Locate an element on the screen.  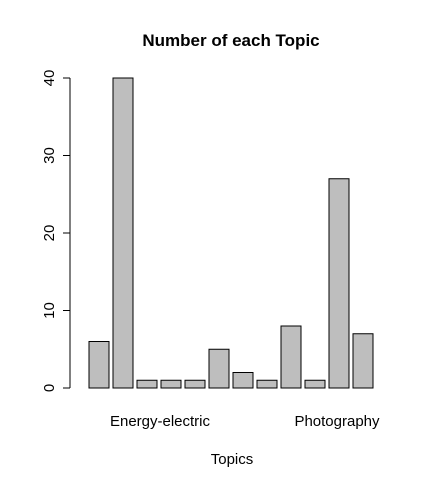
x-tick-labels: Energy-electric Photography is located at coordinates (245, 421).